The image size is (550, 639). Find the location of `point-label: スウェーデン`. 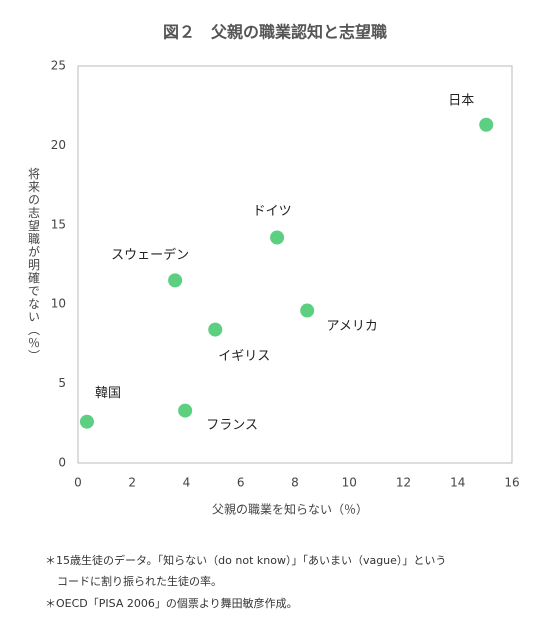

point-label: スウェーデン is located at coordinates (150, 255).